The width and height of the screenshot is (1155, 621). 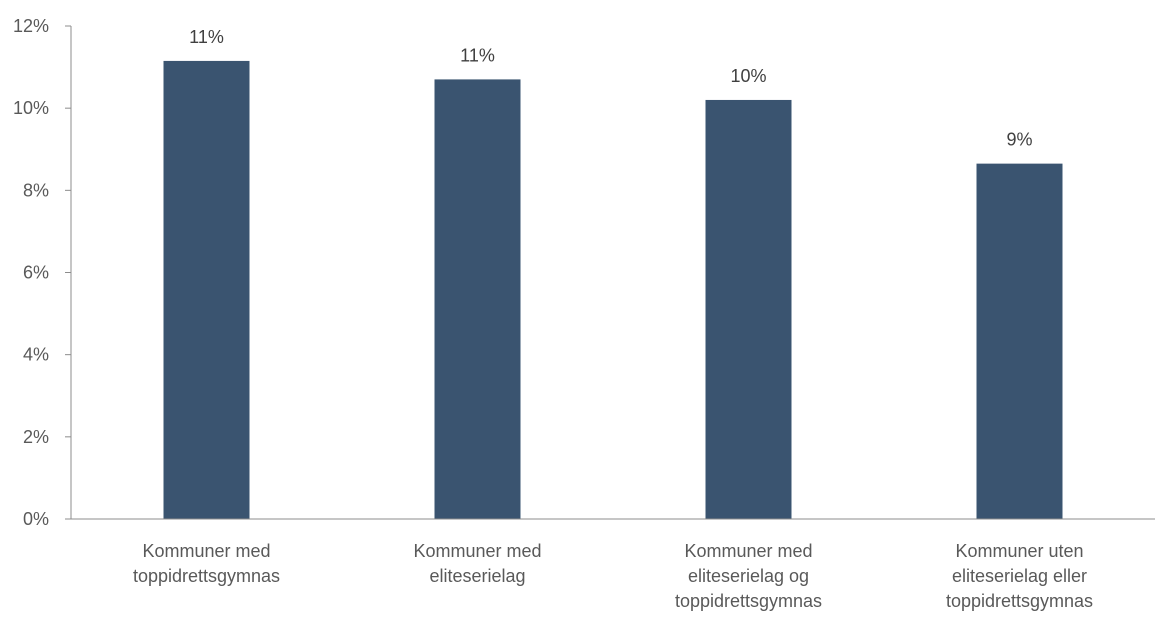 I want to click on y-tick-label: 8%, so click(x=36, y=190).